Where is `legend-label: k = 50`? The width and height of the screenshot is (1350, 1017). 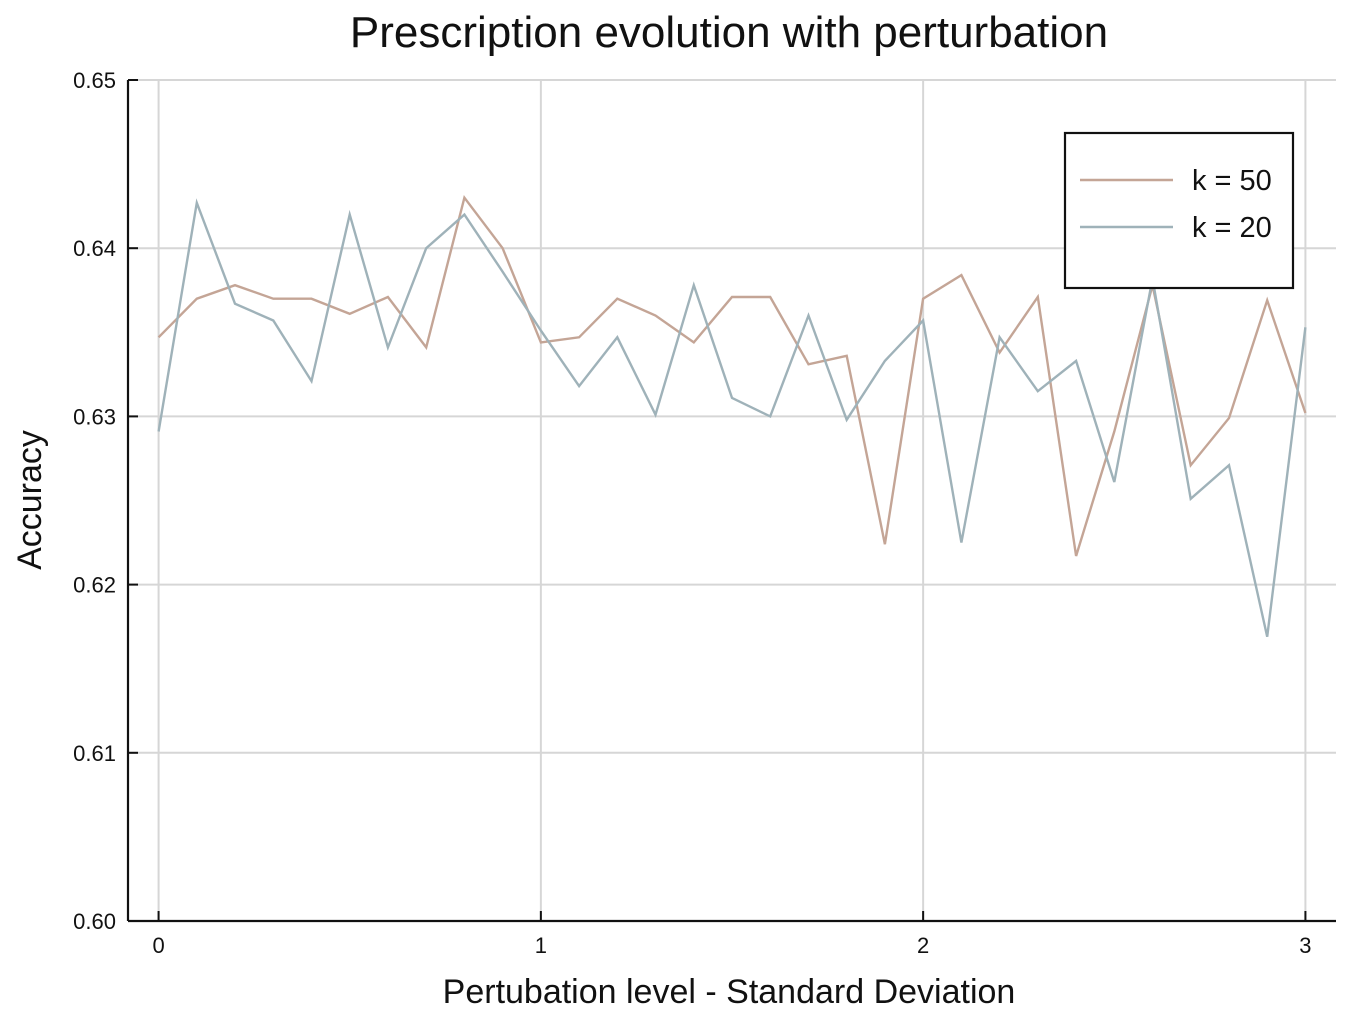 legend-label: k = 50 is located at coordinates (1232, 181).